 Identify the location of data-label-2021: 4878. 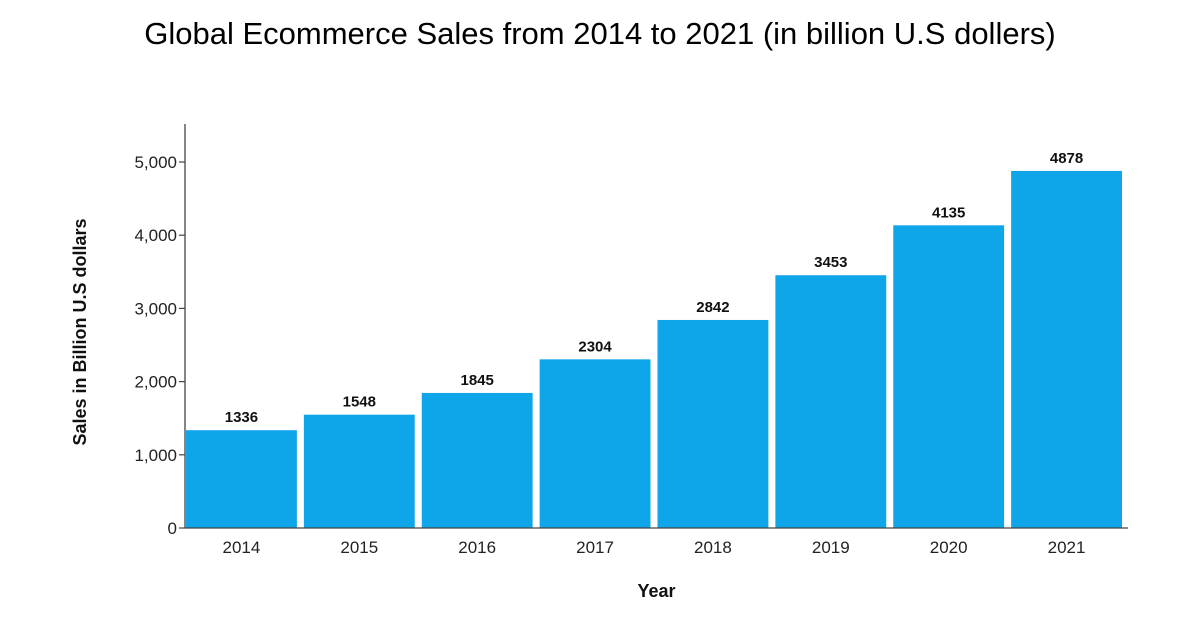
(1066, 158).